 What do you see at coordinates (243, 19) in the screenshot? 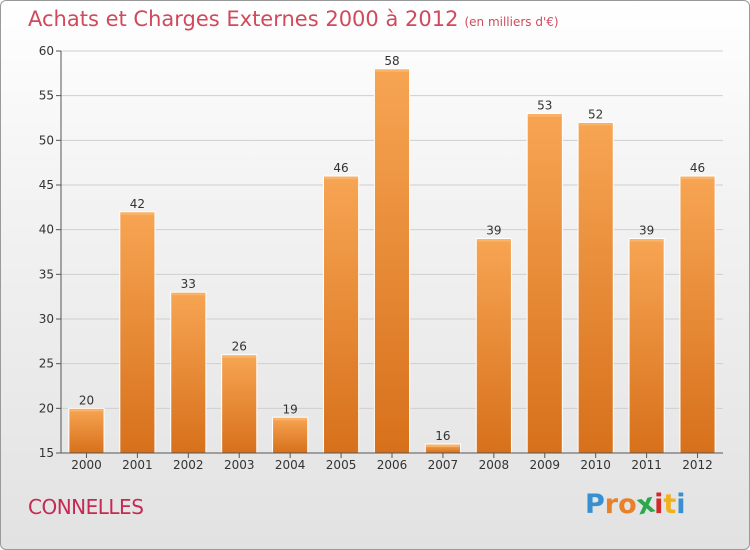
I see `chart-title-text: Achats et Charges Externes 2000 à 2012` at bounding box center [243, 19].